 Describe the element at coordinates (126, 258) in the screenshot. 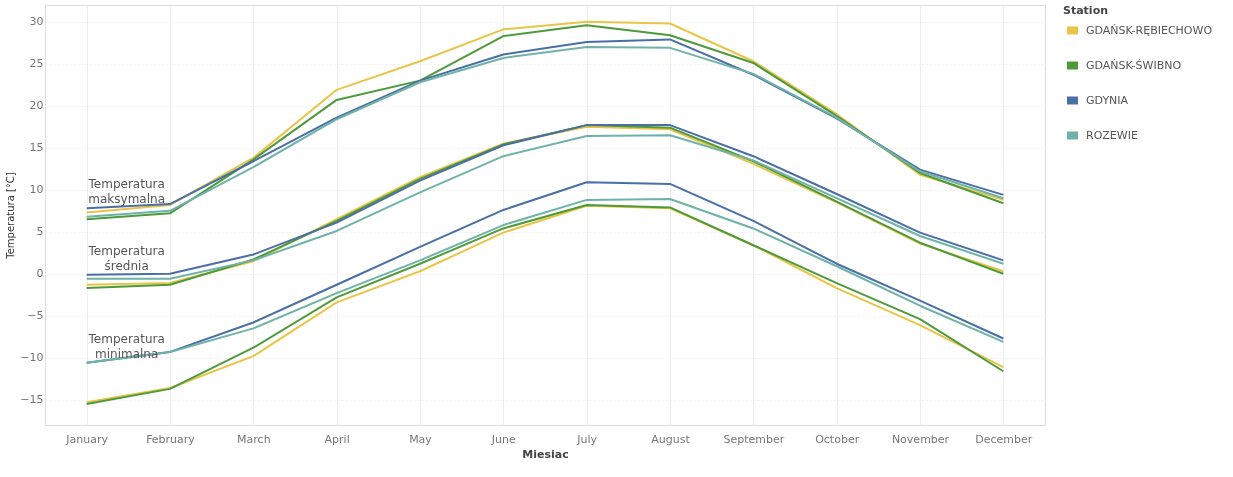

I see `annotation: Temperatura średnia` at that location.